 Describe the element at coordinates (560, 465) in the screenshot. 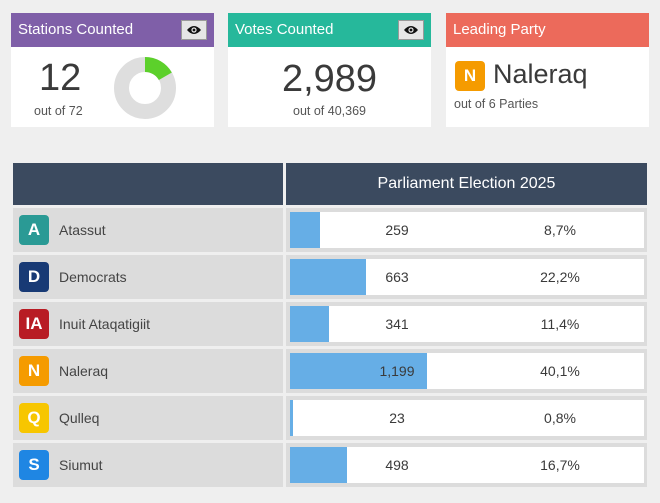

I see `vote-percentage: 16,7%` at that location.